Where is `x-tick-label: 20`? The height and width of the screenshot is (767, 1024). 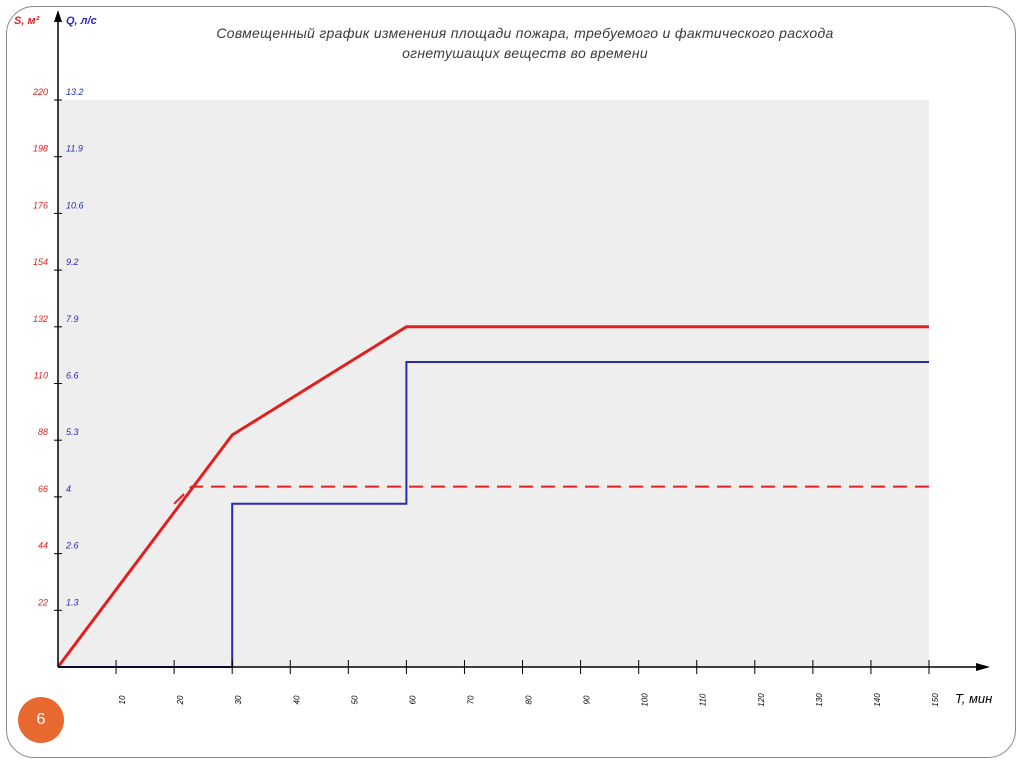
x-tick-label: 20 is located at coordinates (180, 700).